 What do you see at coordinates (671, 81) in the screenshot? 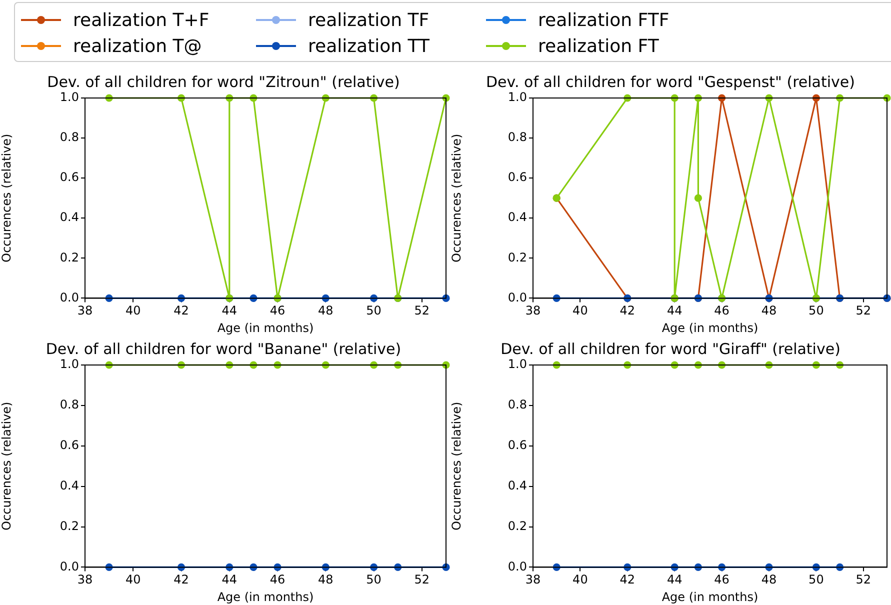
I see `chart-title: Dev. of all children for word "Gespenst" (relative)` at bounding box center [671, 81].